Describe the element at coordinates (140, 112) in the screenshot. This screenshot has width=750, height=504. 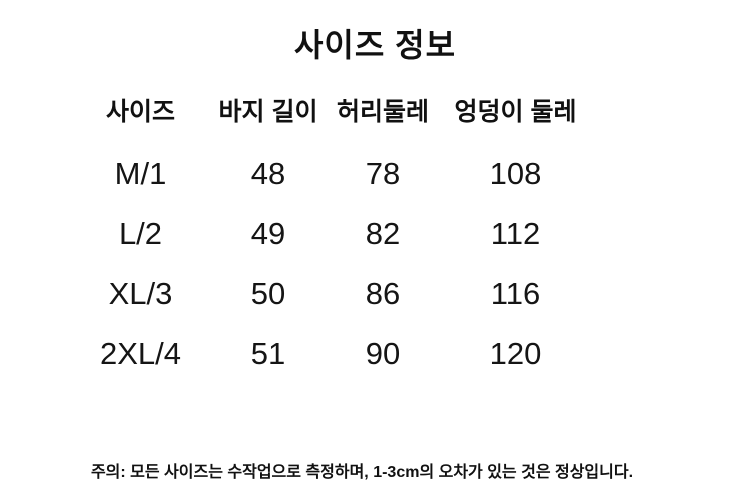
I see `column-header-size: 사이즈` at that location.